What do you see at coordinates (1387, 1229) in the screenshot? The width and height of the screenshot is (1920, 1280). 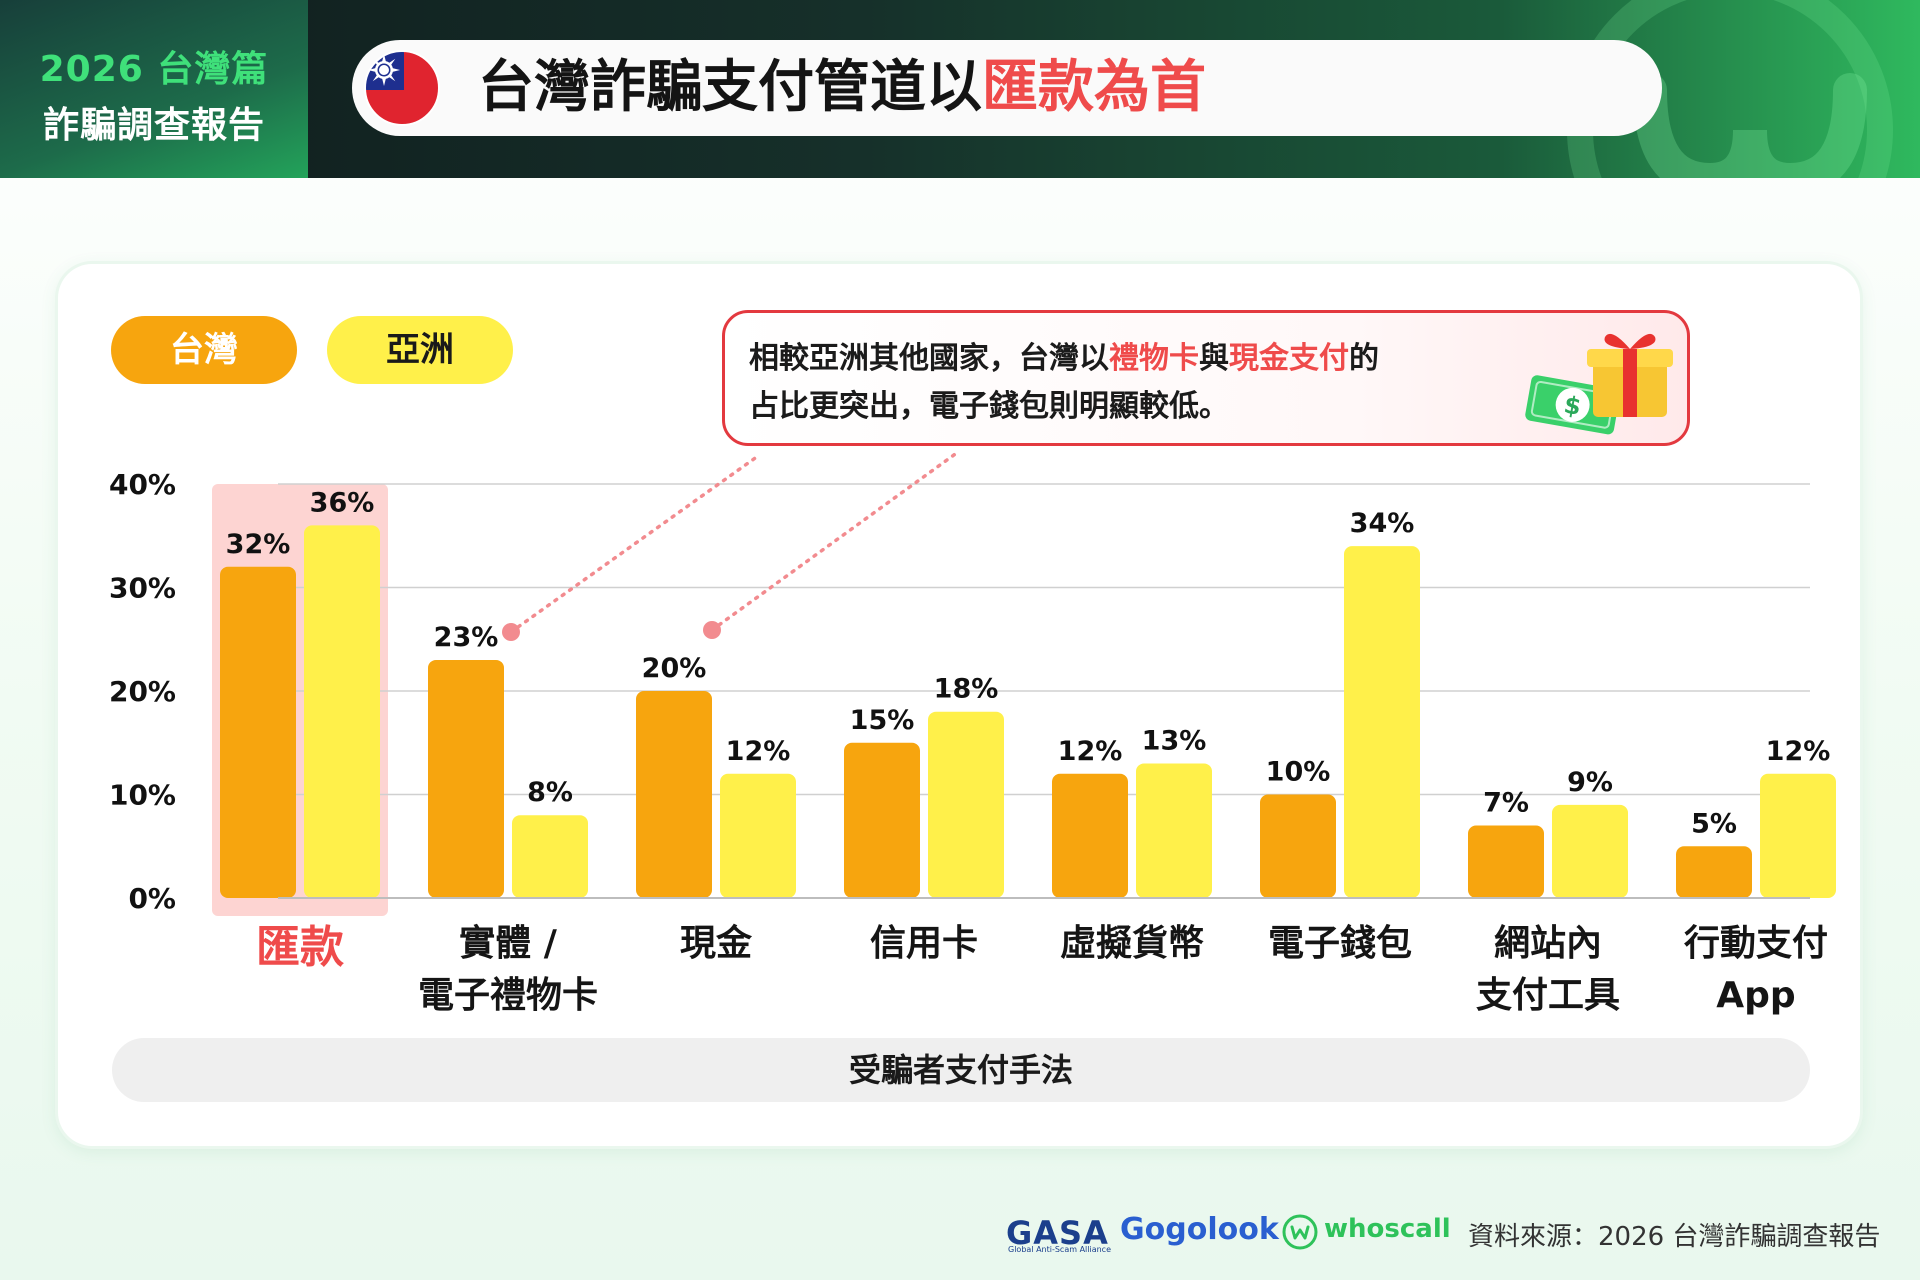 I see `whoscall-logo: whoscall` at bounding box center [1387, 1229].